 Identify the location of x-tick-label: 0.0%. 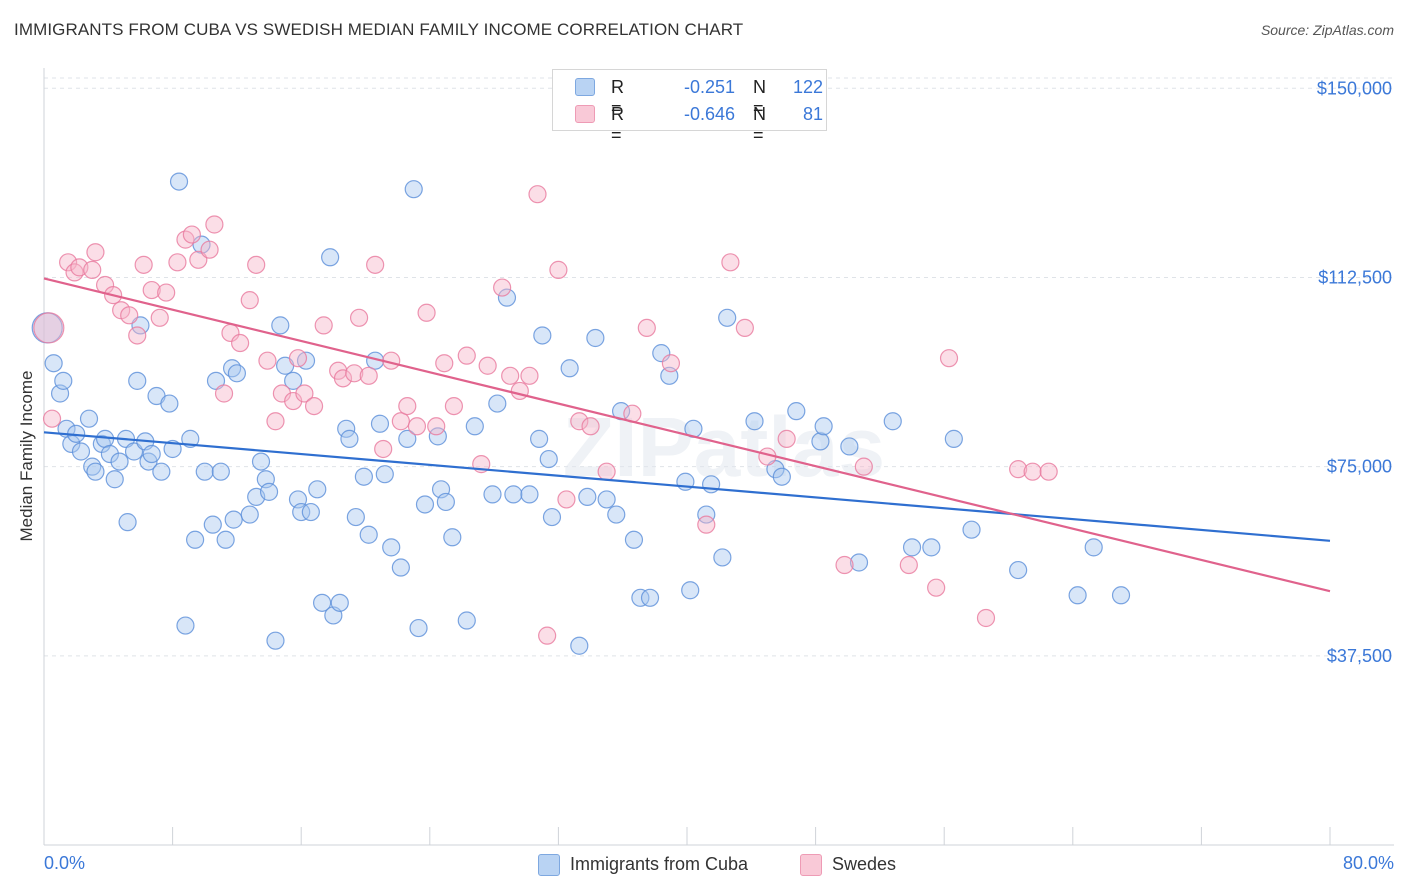
(64, 863).